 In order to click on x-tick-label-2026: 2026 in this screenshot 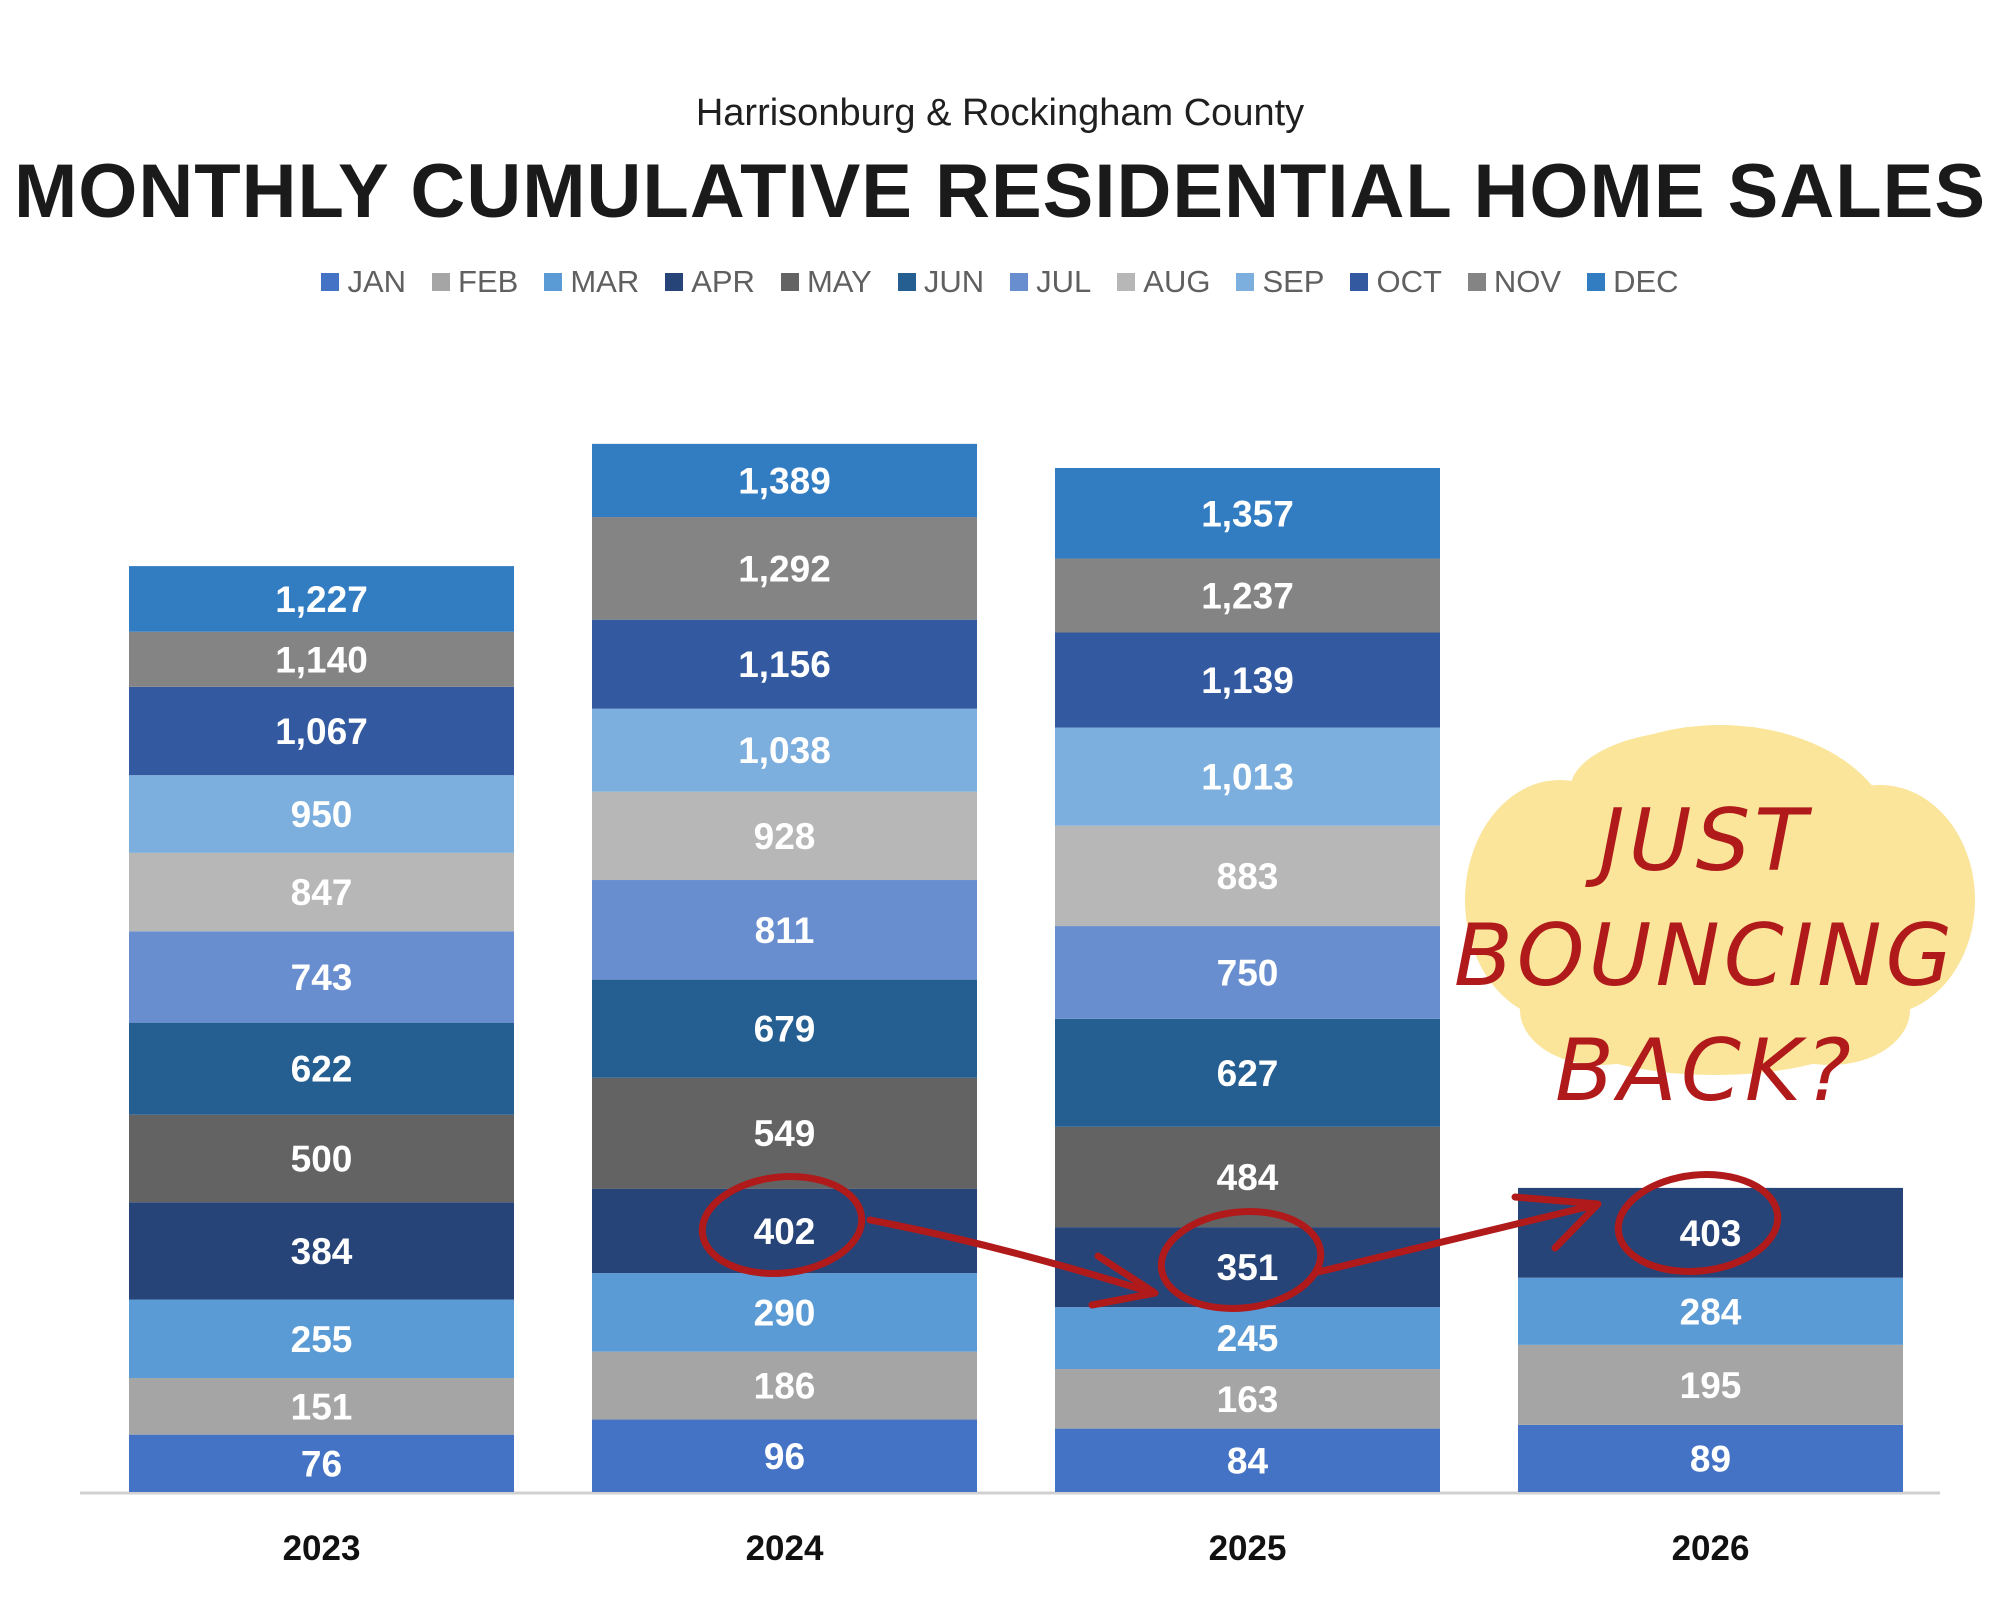, I will do `click(1711, 1548)`.